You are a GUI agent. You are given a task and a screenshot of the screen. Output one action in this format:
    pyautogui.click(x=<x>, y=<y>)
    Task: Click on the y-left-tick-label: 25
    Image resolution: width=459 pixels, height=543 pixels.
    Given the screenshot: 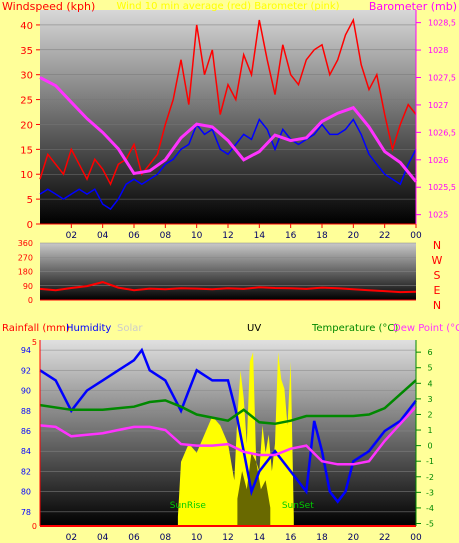 What is the action you would take?
    pyautogui.click(x=26, y=101)
    